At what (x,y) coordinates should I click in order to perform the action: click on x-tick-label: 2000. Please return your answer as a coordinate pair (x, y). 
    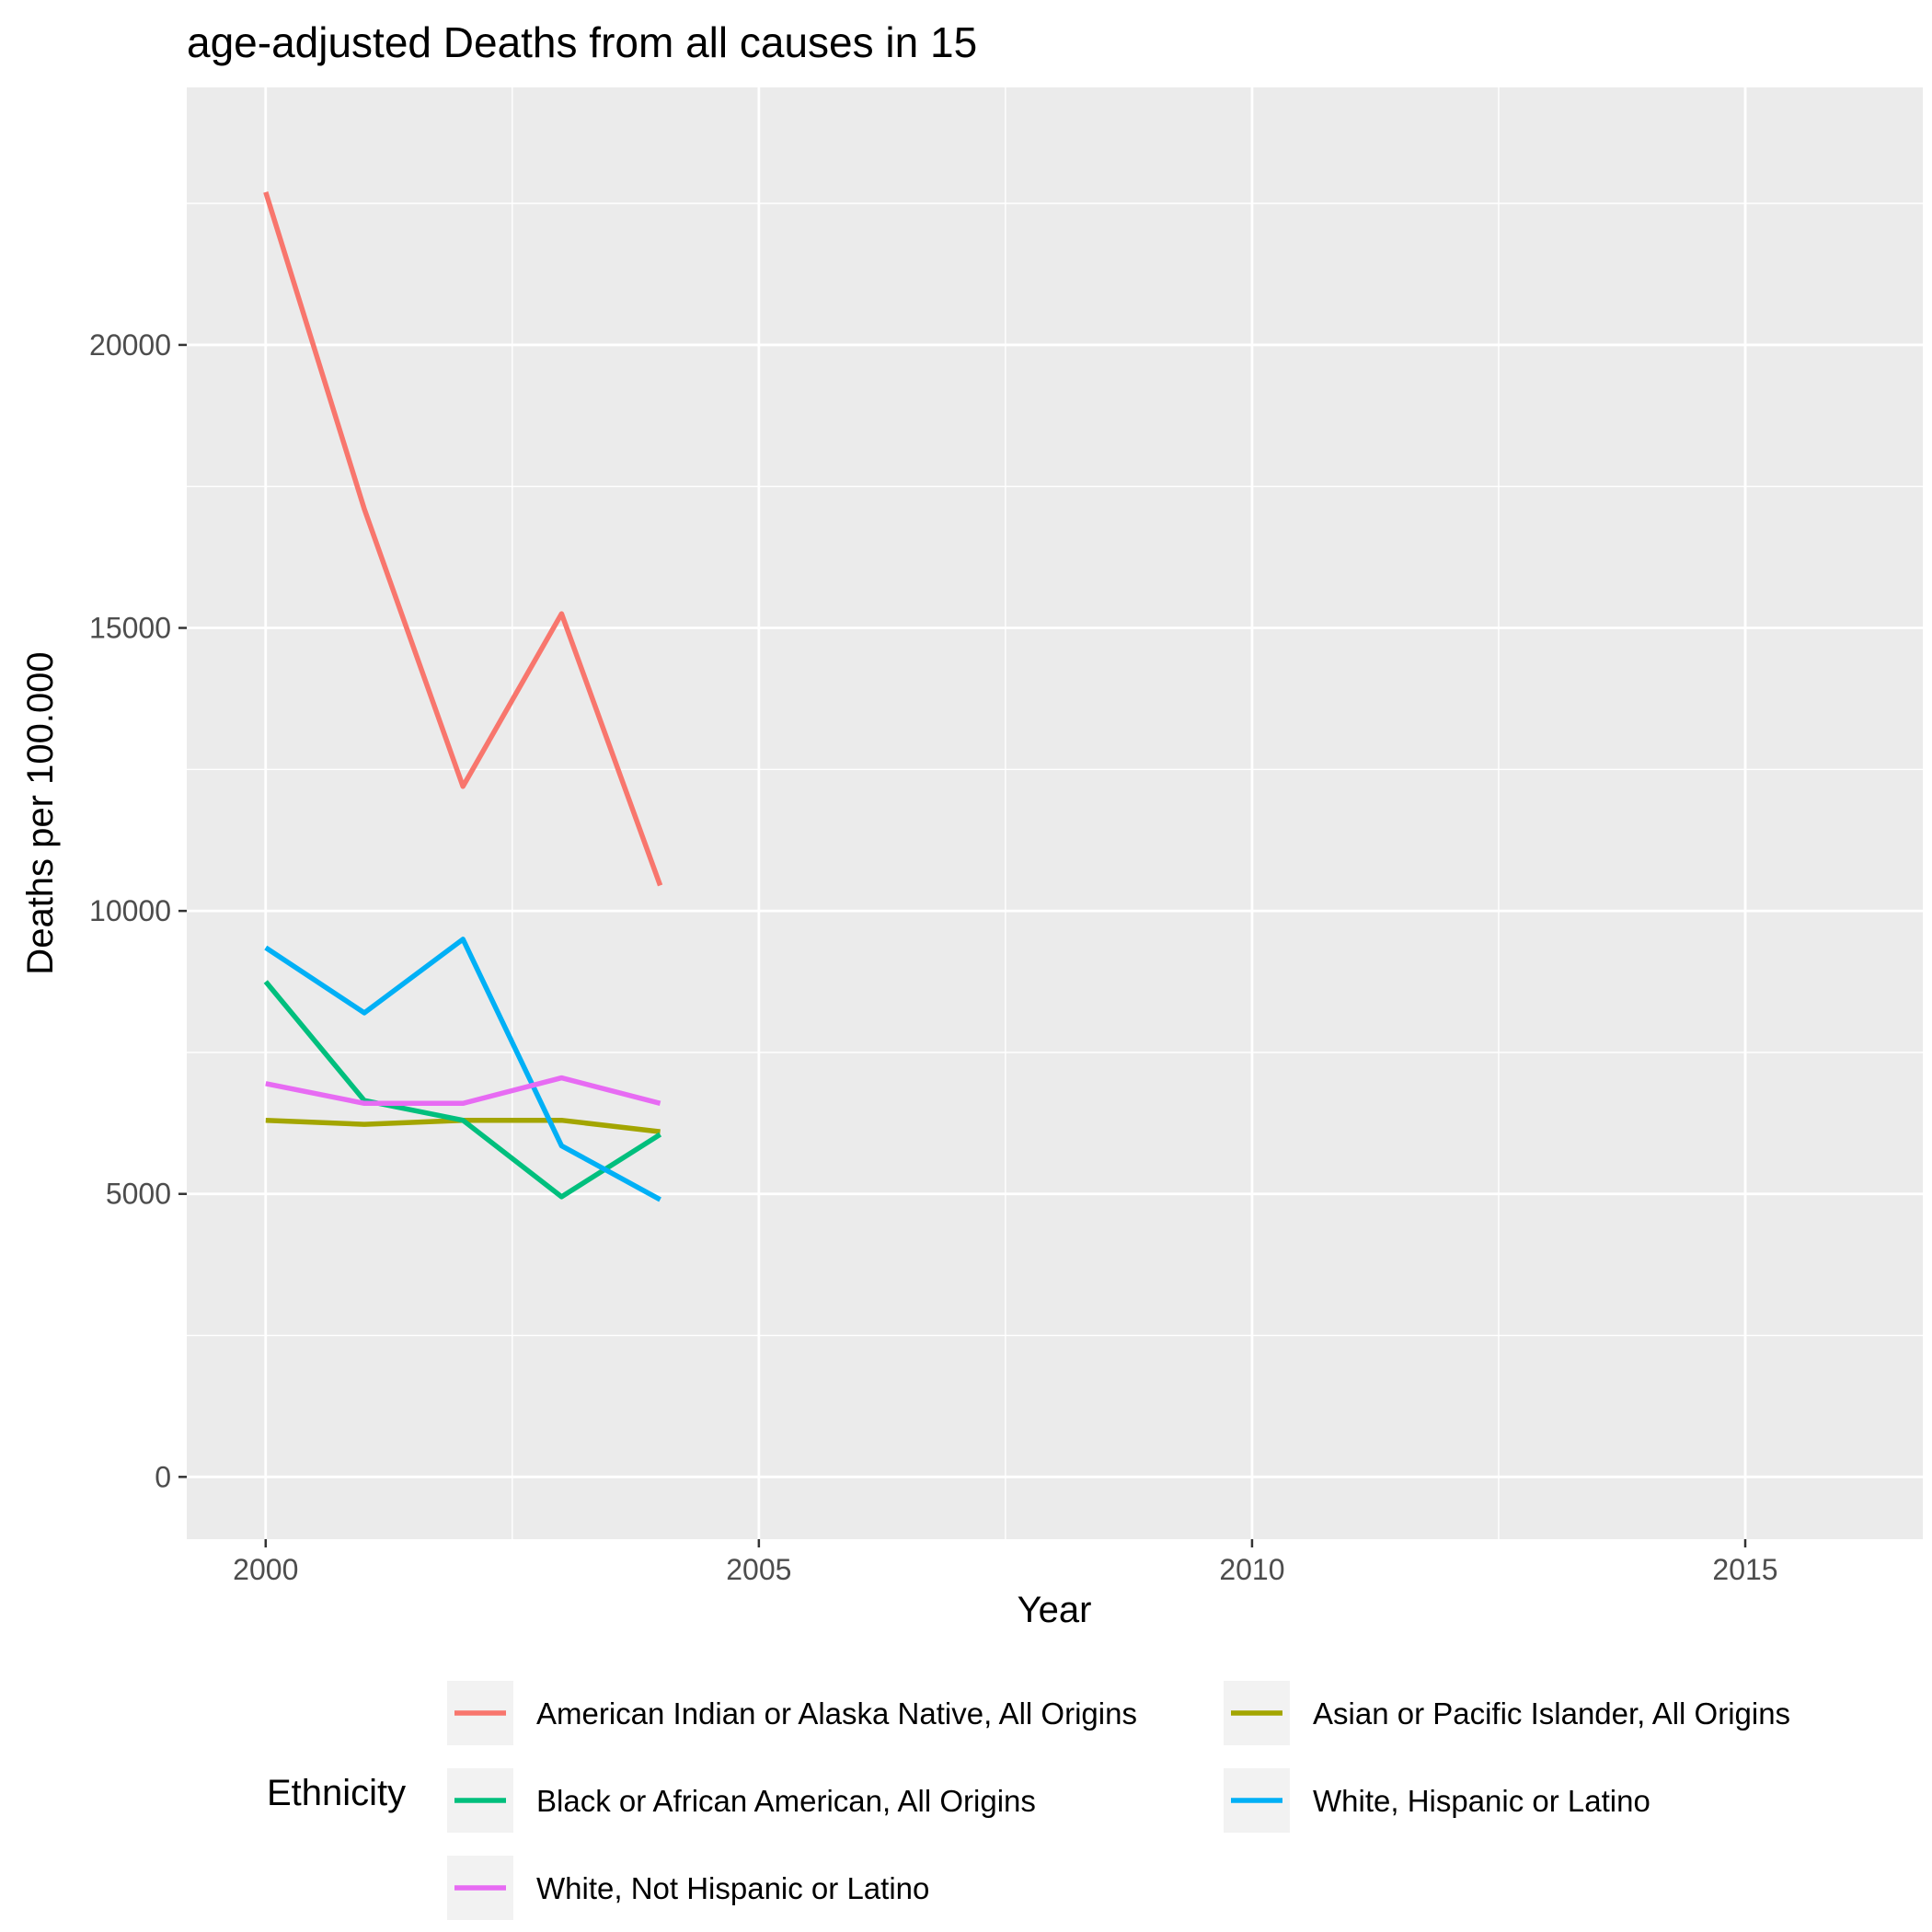
    Looking at the image, I should click on (265, 1569).